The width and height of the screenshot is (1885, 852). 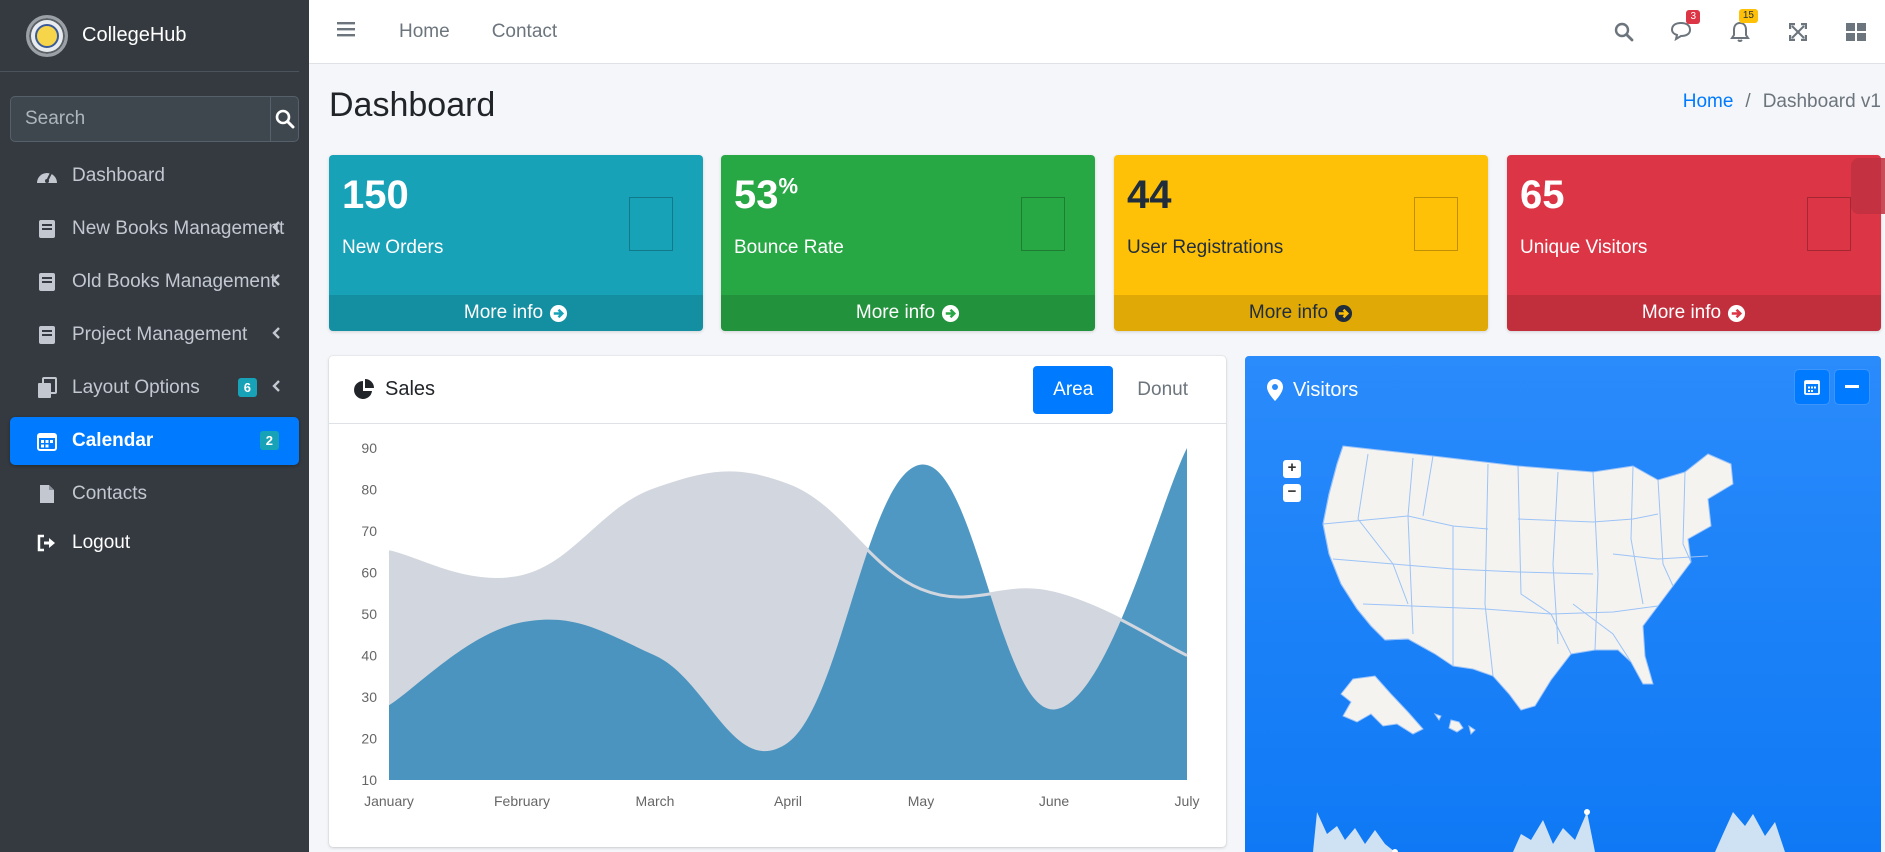 I want to click on topbar-search-button, so click(x=1624, y=32).